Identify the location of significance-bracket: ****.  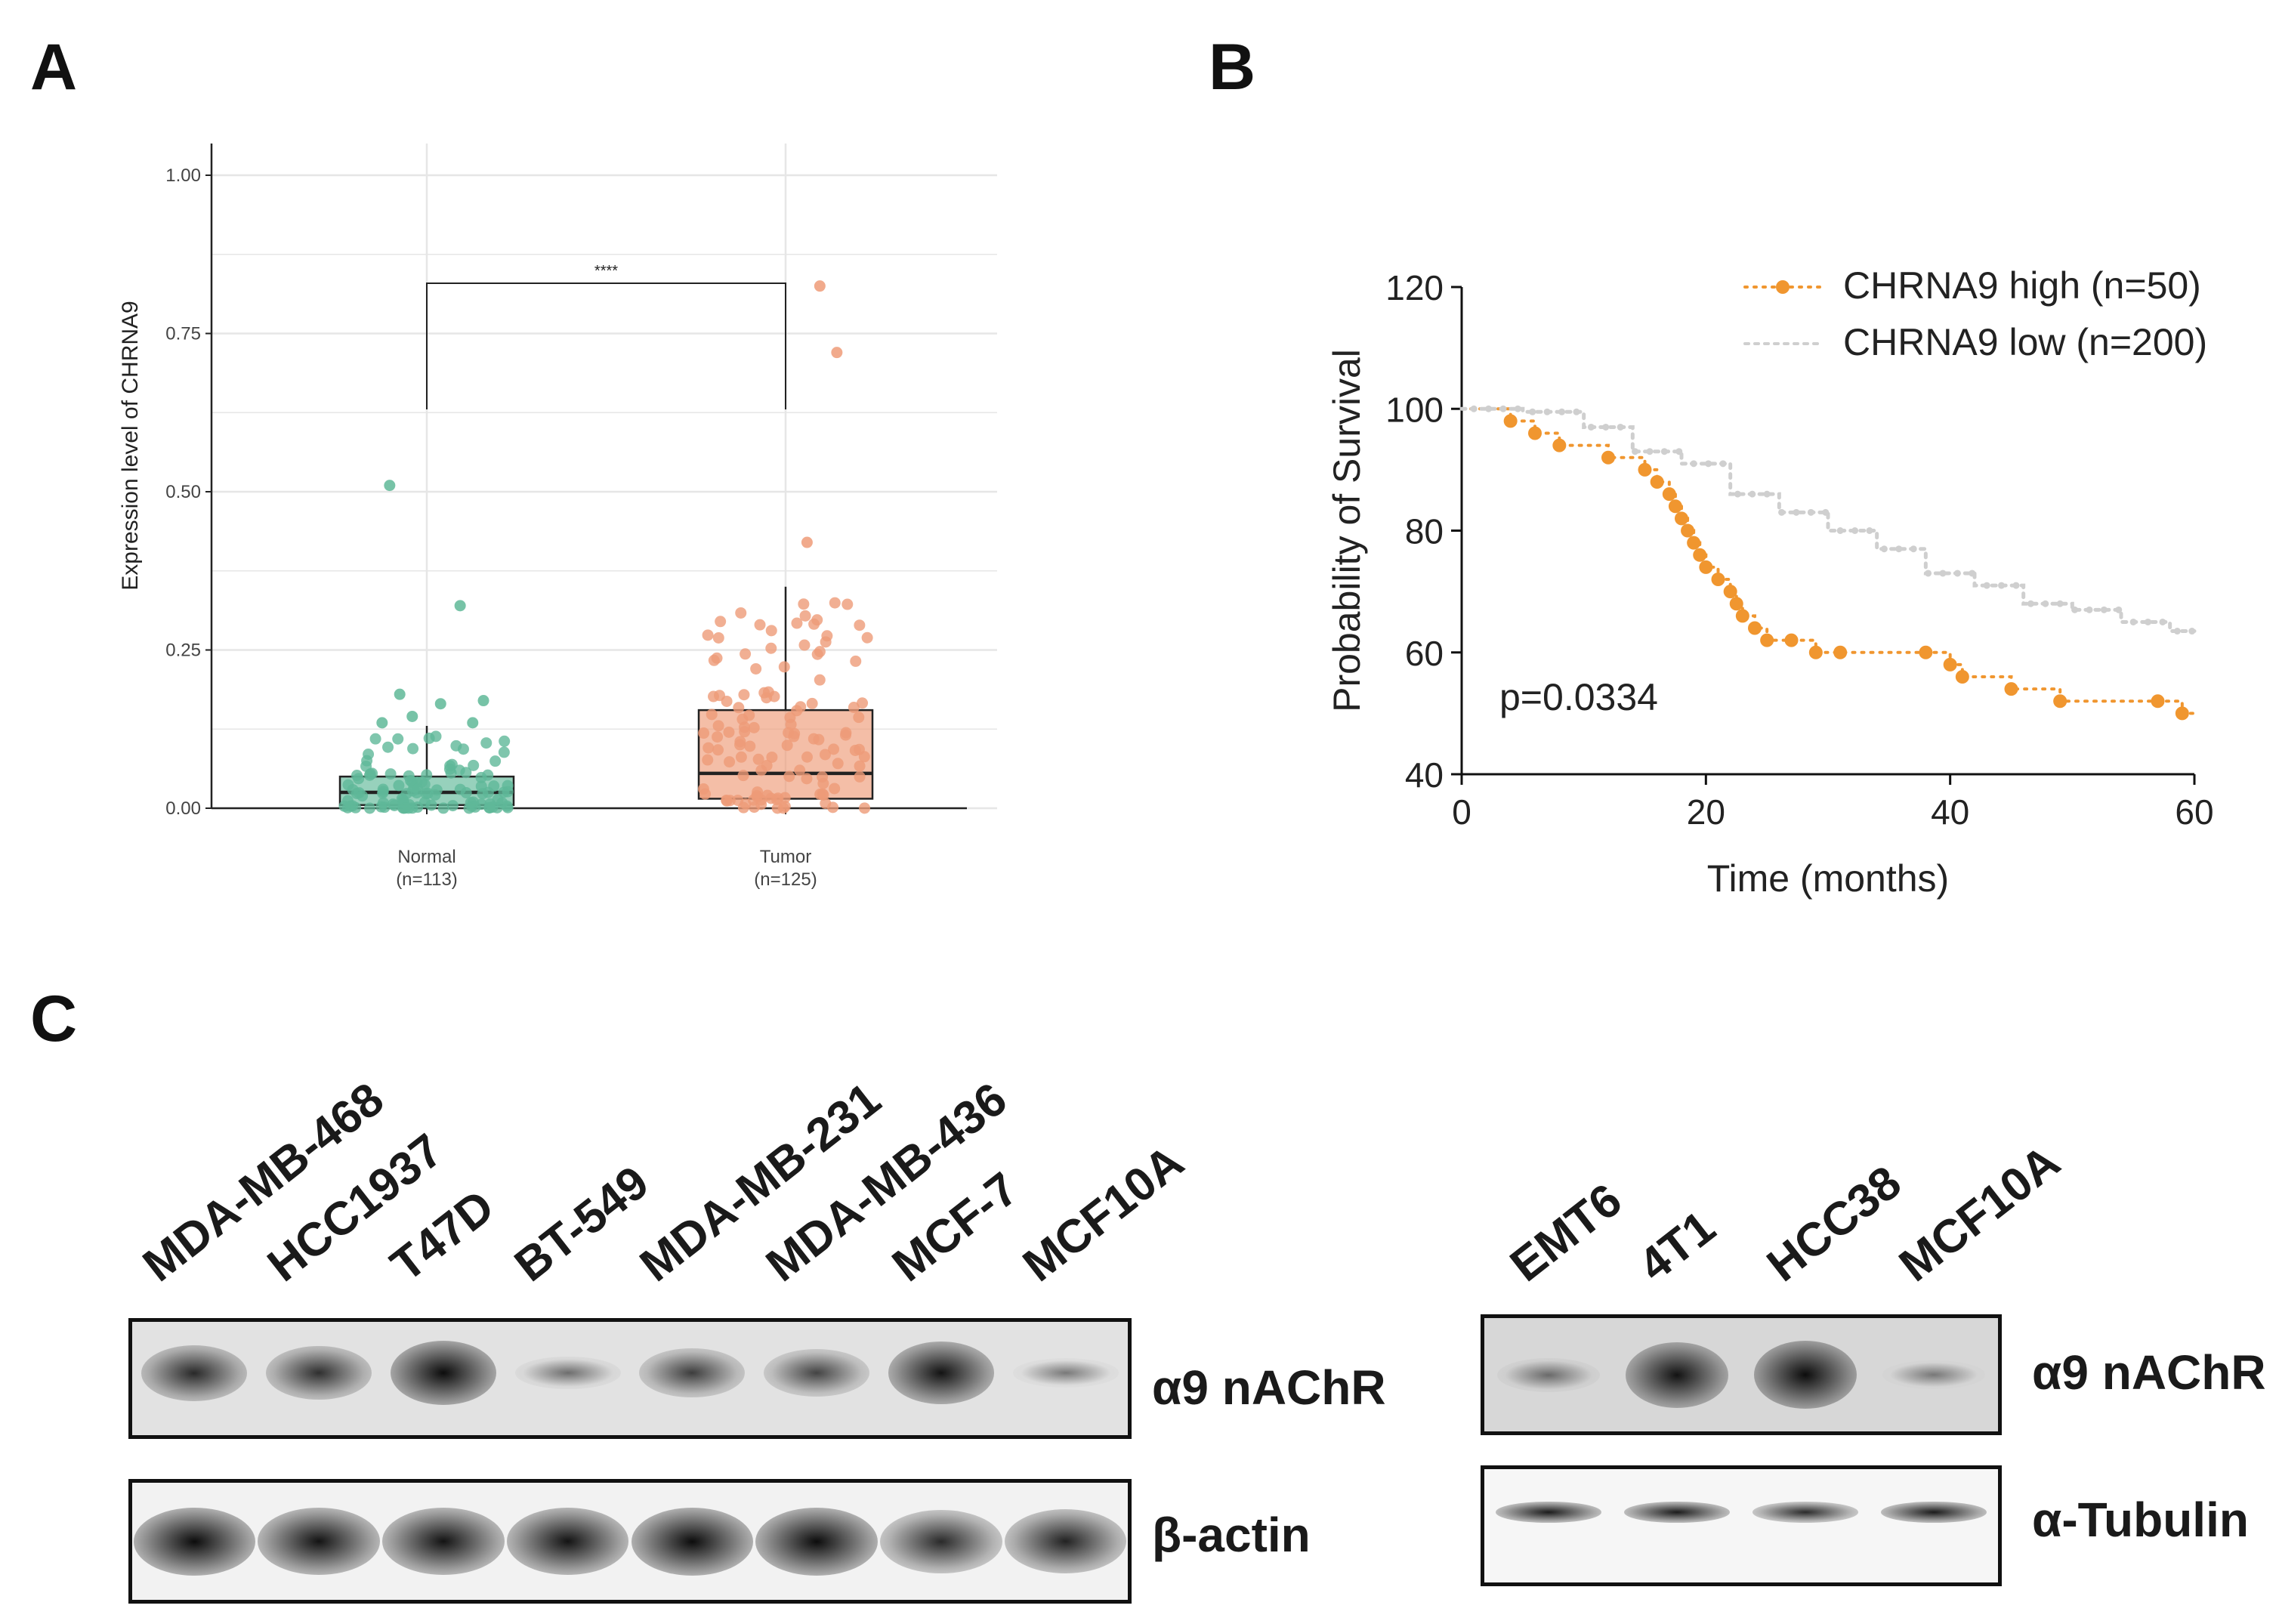
(606, 336).